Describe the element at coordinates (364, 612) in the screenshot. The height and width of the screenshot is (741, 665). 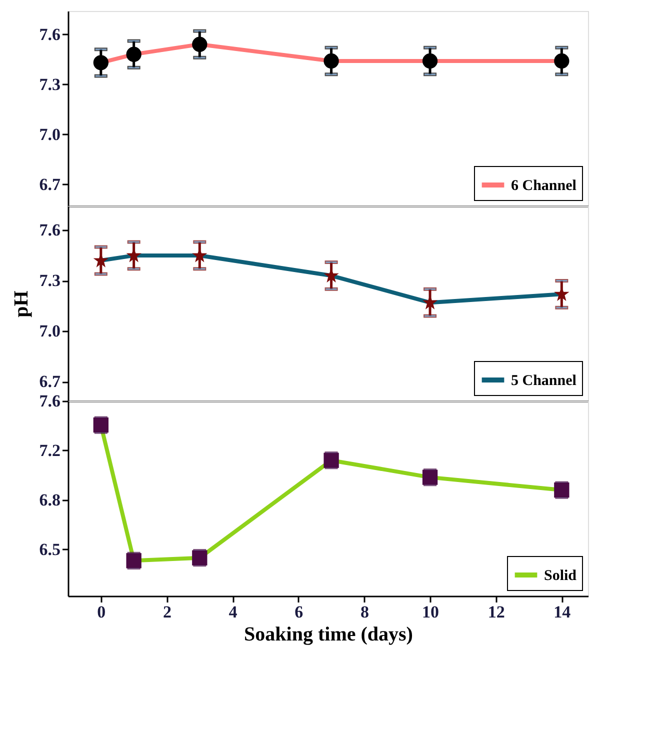
I see `x-tick-label: 8` at that location.